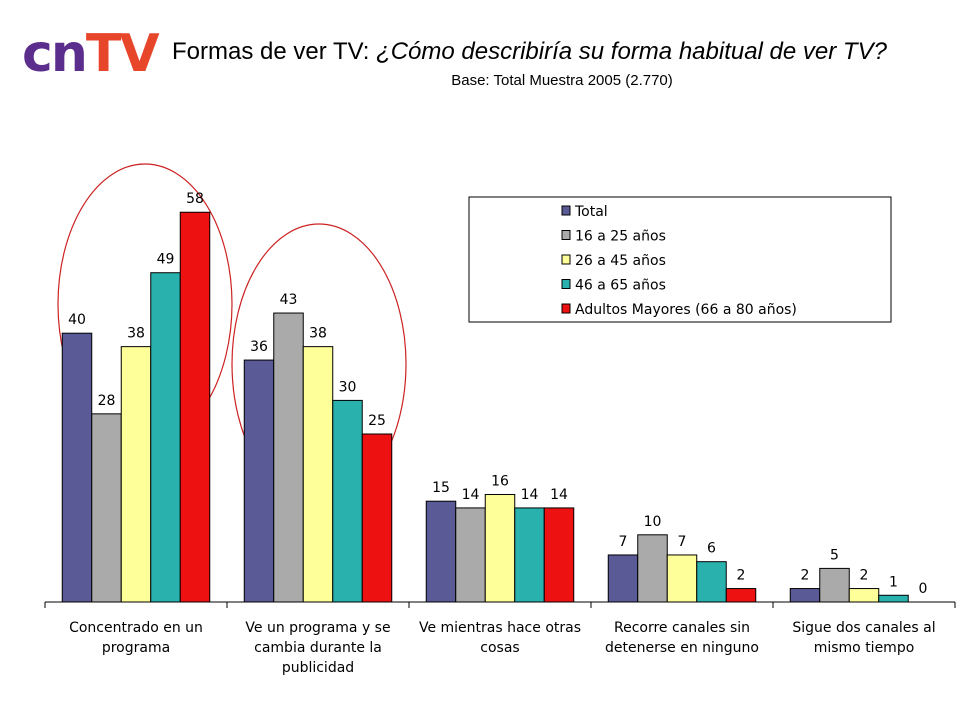 The width and height of the screenshot is (960, 720). What do you see at coordinates (55, 54) in the screenshot?
I see `logo-cn: cn` at bounding box center [55, 54].